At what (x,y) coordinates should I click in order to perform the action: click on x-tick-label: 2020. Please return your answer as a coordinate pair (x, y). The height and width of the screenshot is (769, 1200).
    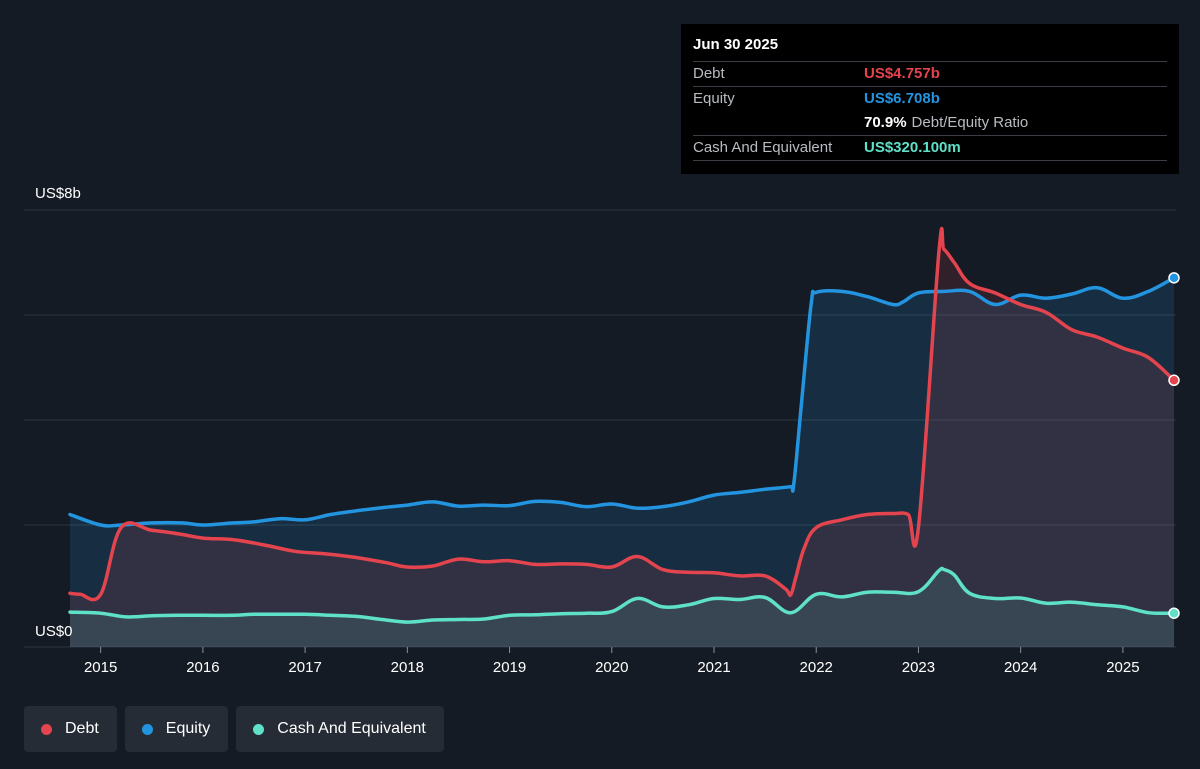
    Looking at the image, I should click on (611, 667).